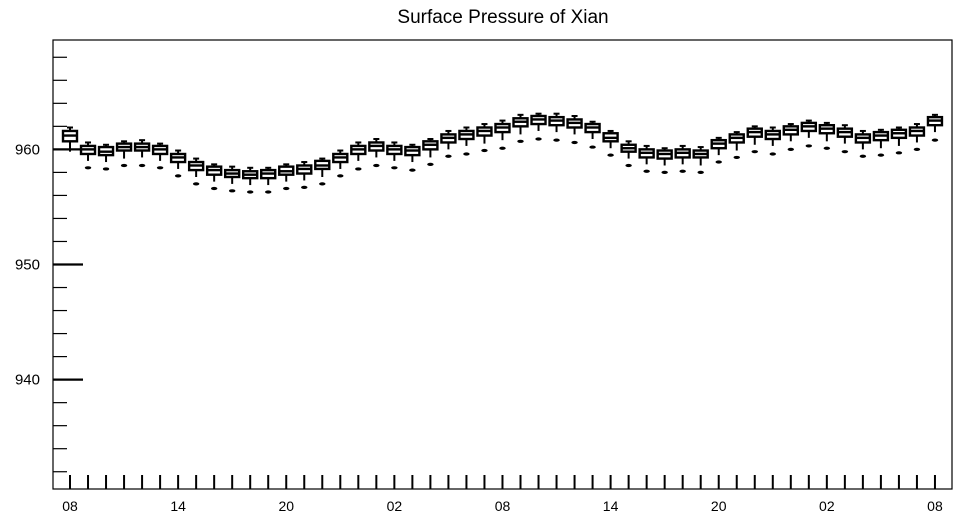 This screenshot has height=518, width=958. What do you see at coordinates (27, 380) in the screenshot?
I see `y-tick-label: 940` at bounding box center [27, 380].